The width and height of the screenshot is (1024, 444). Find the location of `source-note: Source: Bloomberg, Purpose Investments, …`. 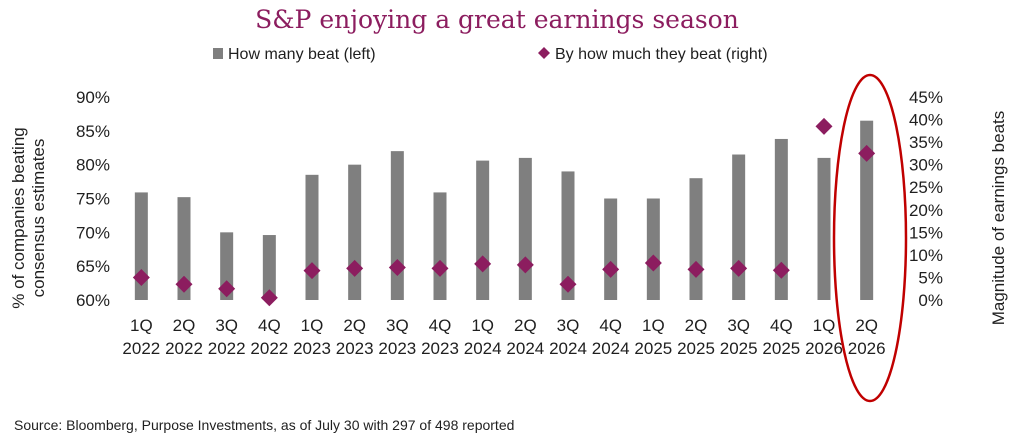

source-note: Source: Bloomberg, Purpose Investments, … is located at coordinates (264, 425).